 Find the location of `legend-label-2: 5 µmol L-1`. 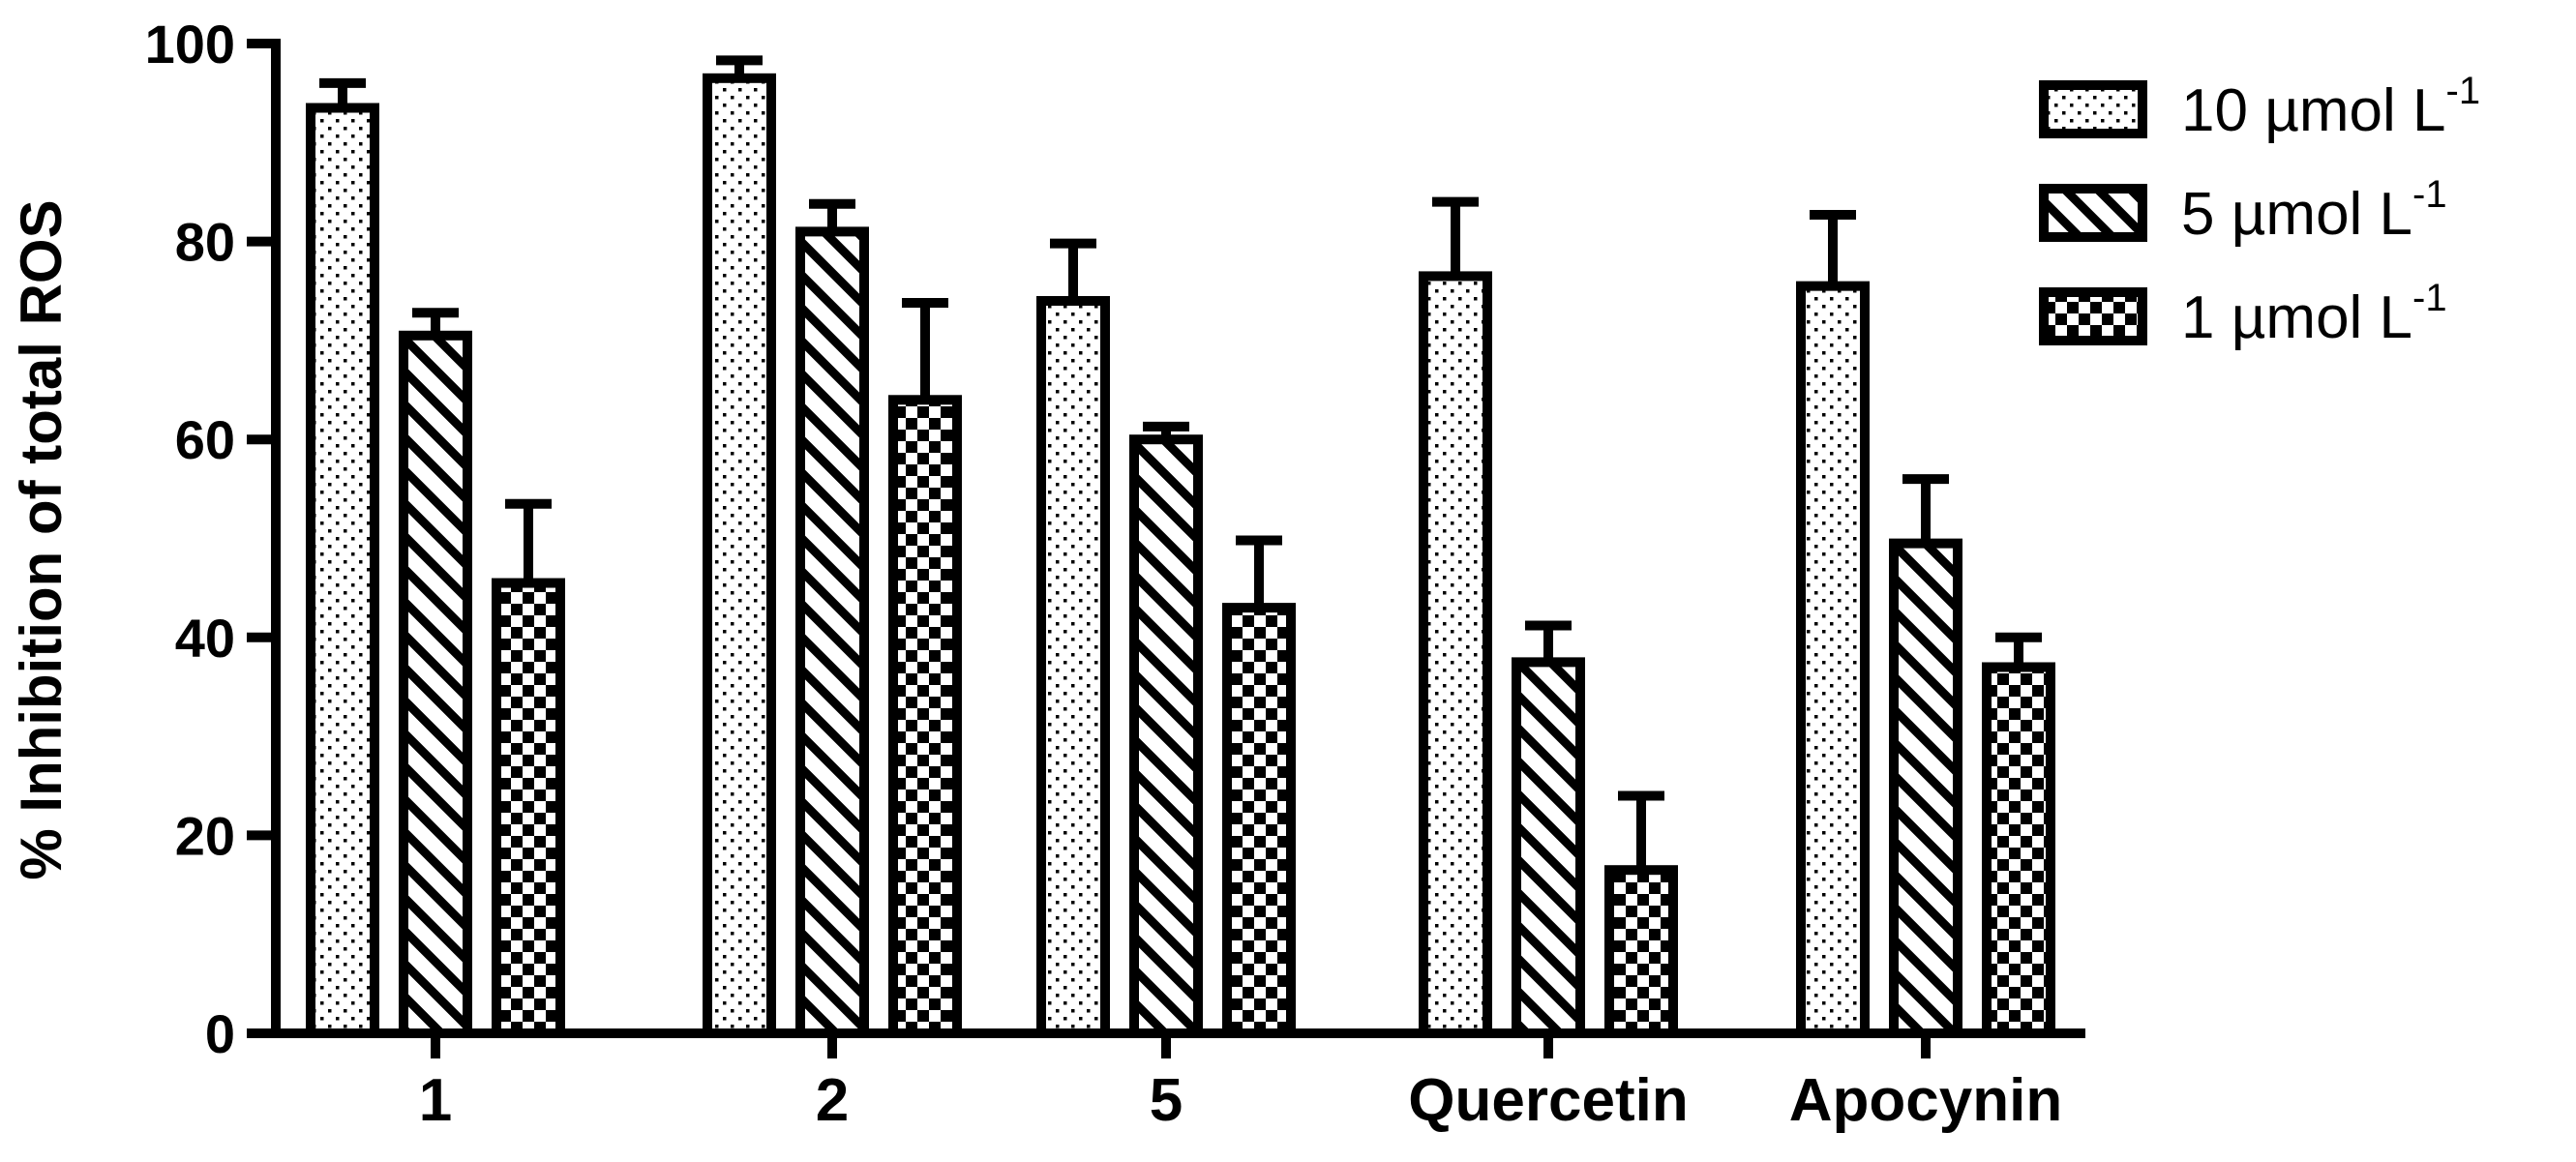

legend-label-2: 5 µmol L-1 is located at coordinates (2314, 211).